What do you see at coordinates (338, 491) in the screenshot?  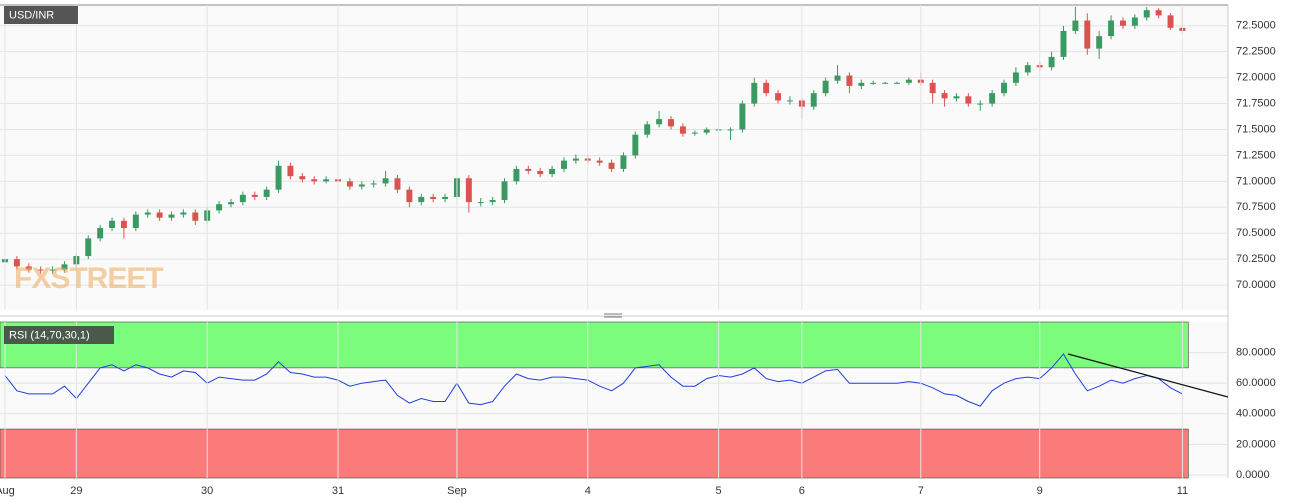 I see `x-tick-label: 31` at bounding box center [338, 491].